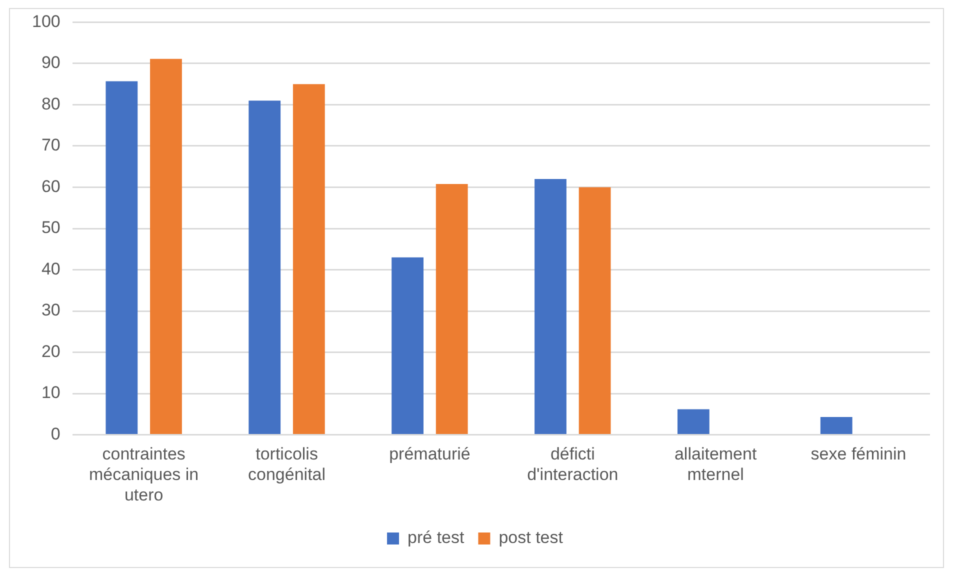 The width and height of the screenshot is (955, 575). Describe the element at coordinates (572, 464) in the screenshot. I see `x-tick-label: déficti d'interaction` at that location.